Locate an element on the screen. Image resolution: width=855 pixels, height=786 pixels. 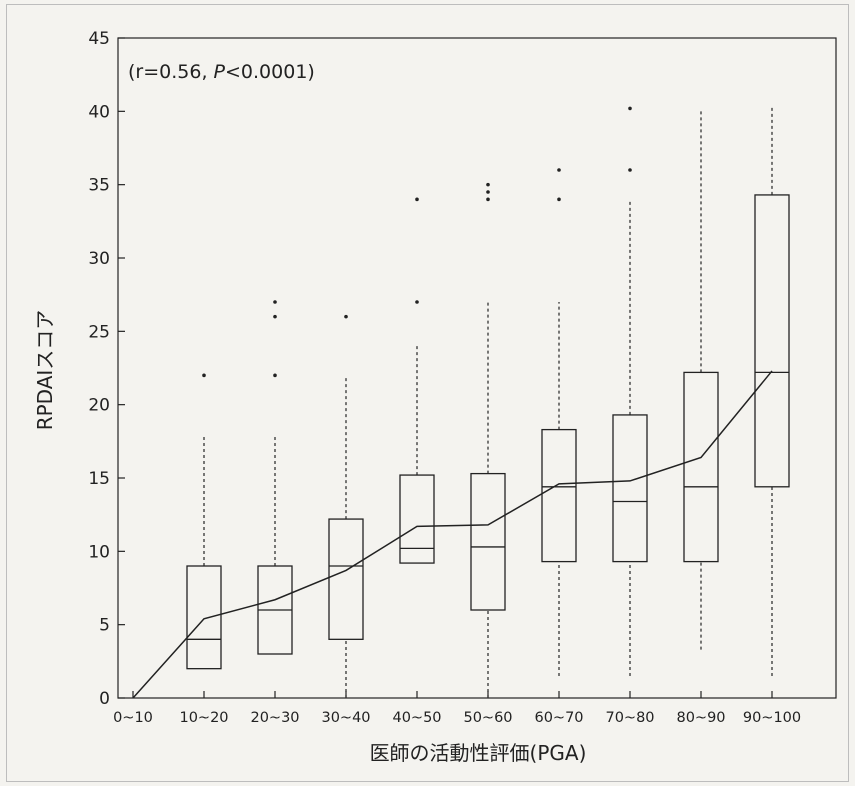
y-tick-label: 0 is located at coordinates (104, 699).